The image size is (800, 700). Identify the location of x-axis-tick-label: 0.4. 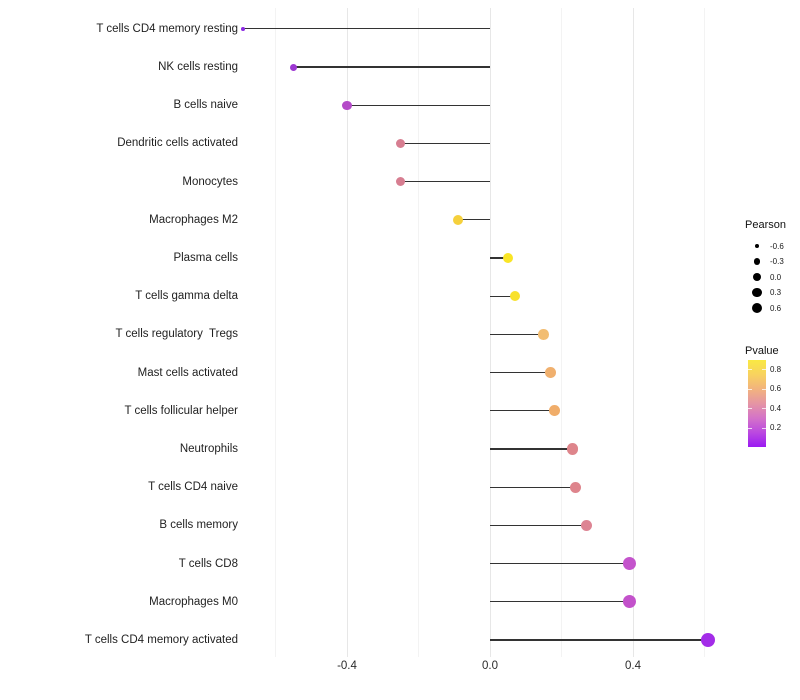
(633, 666).